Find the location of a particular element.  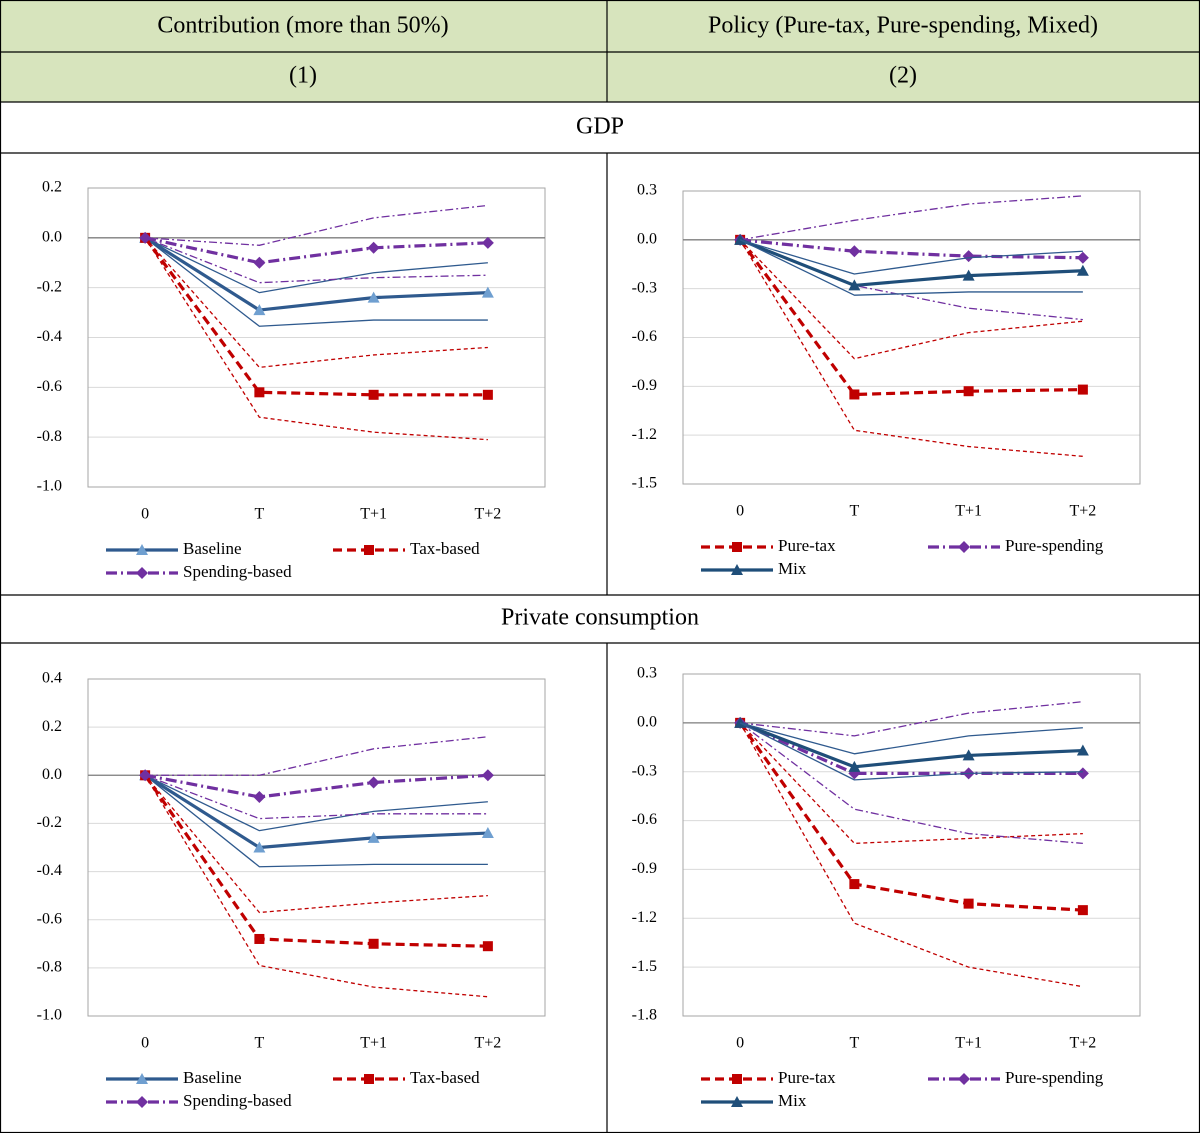

section-title: Private consumption is located at coordinates (600, 618).